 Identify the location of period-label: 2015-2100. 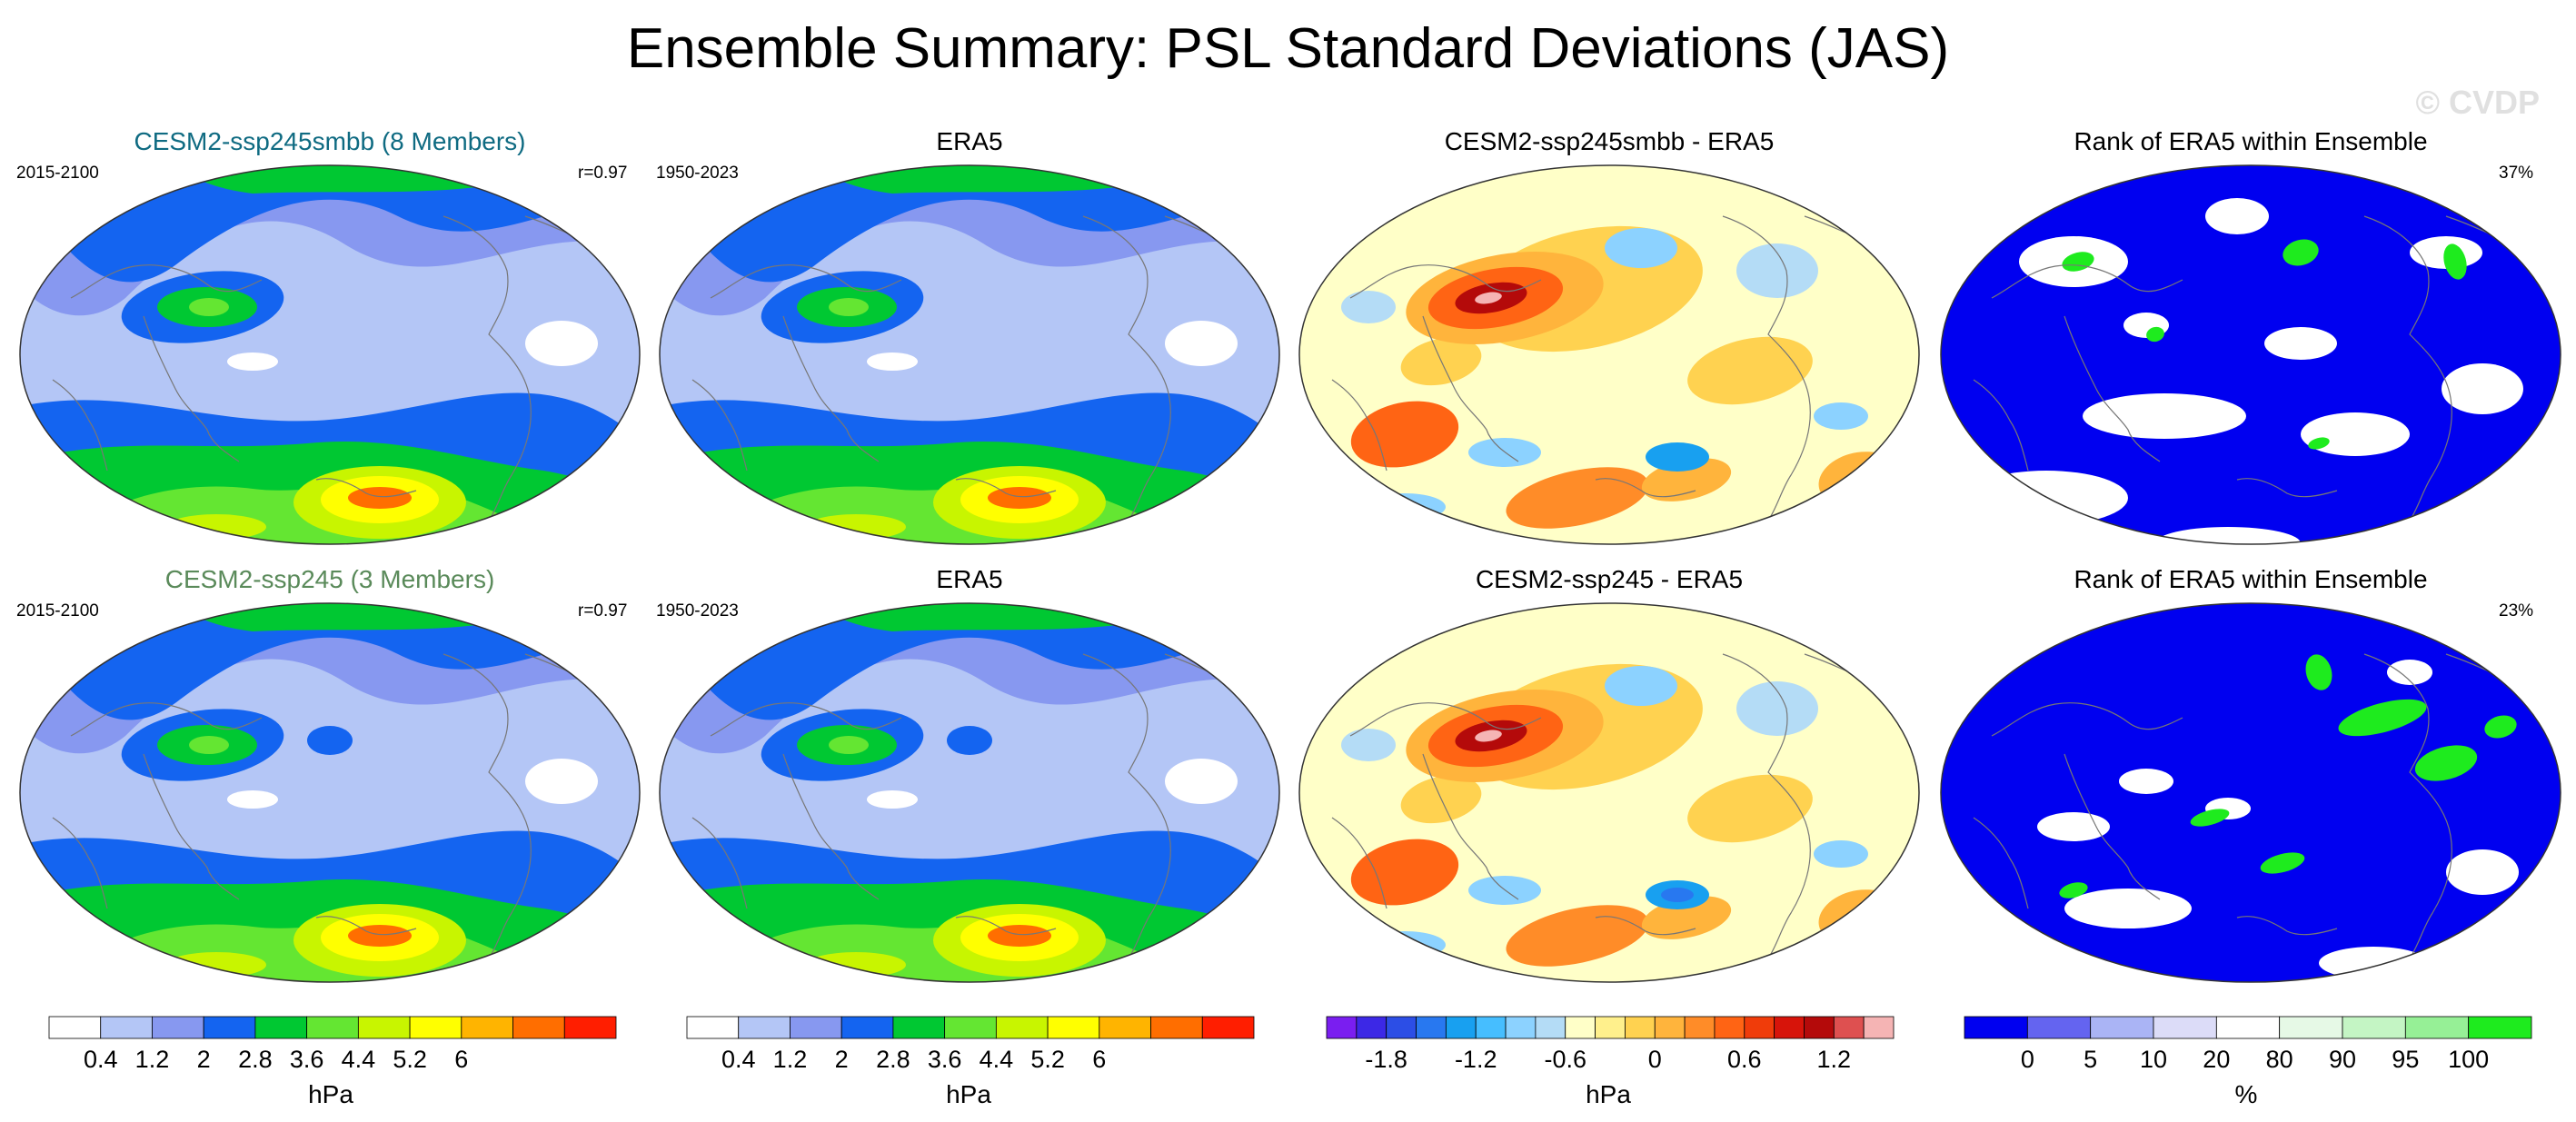
(57, 174).